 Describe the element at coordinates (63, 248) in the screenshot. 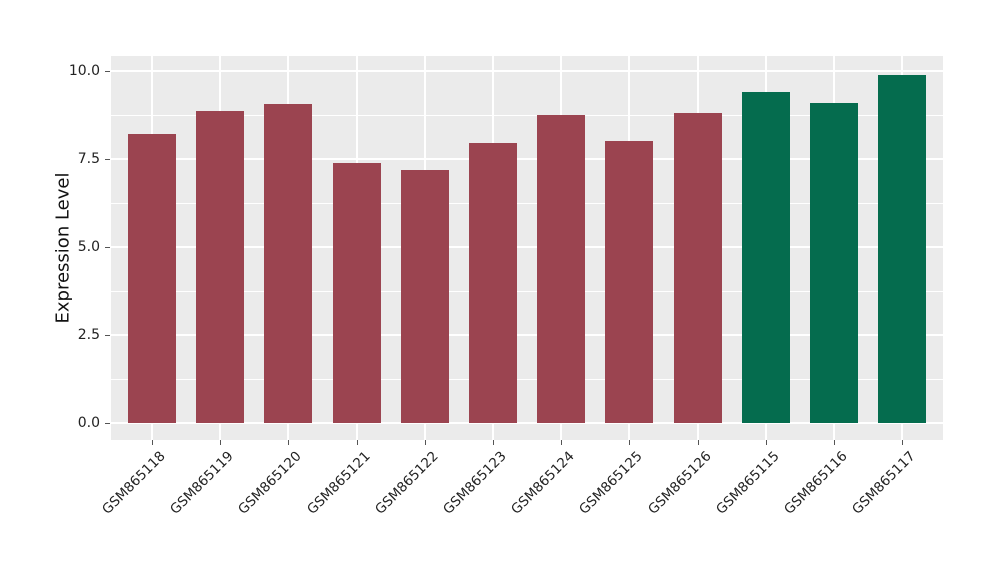

I see `y-axis-title: Expression Level` at that location.